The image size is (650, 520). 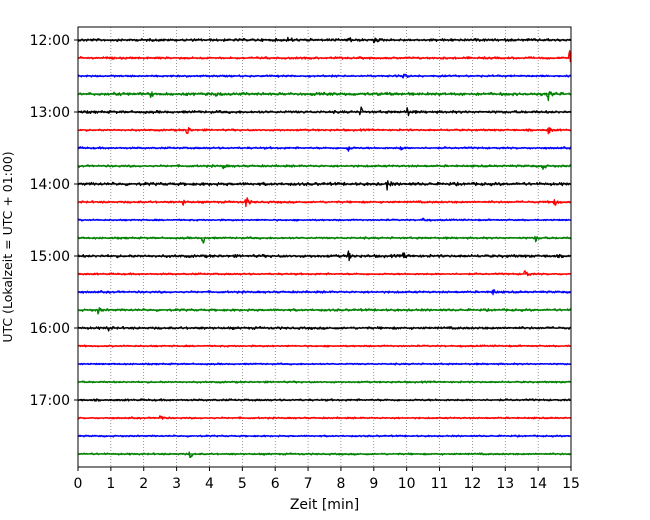 I want to click on x-tick-label: 14, so click(x=538, y=484).